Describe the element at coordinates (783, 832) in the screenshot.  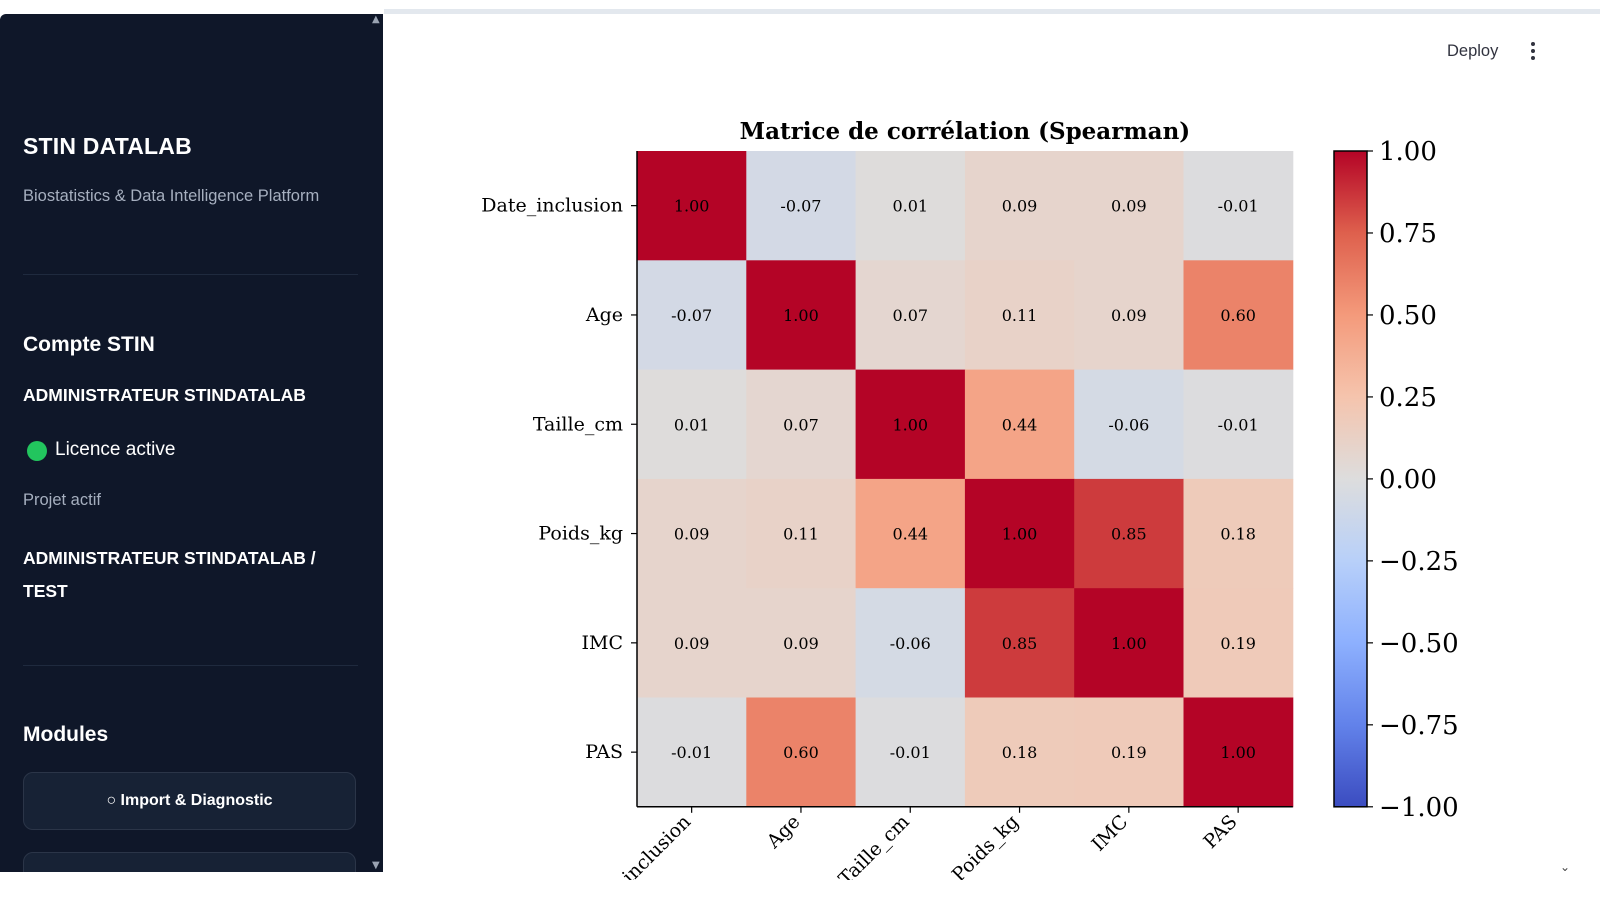
I see `x-tick-label: Age` at that location.